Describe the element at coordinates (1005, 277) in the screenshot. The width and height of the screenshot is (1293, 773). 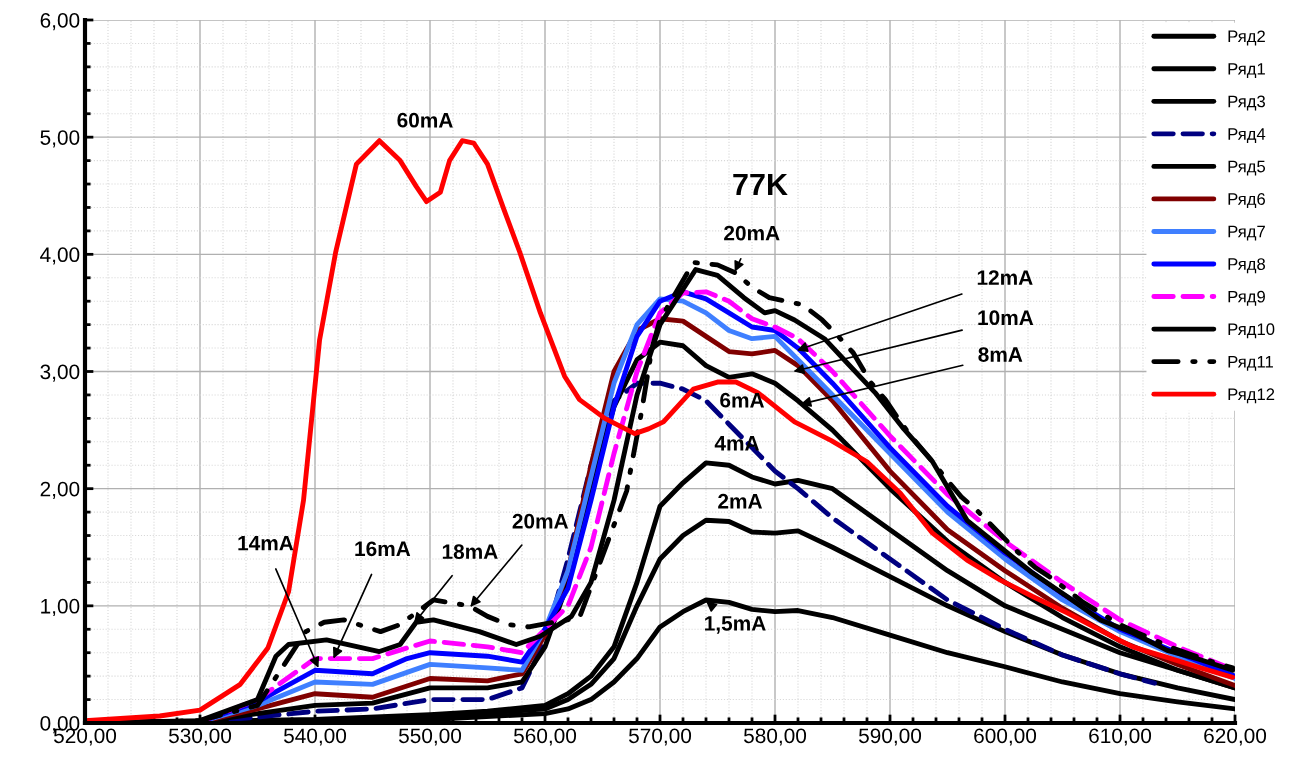
I see `annotation: 12mA` at that location.